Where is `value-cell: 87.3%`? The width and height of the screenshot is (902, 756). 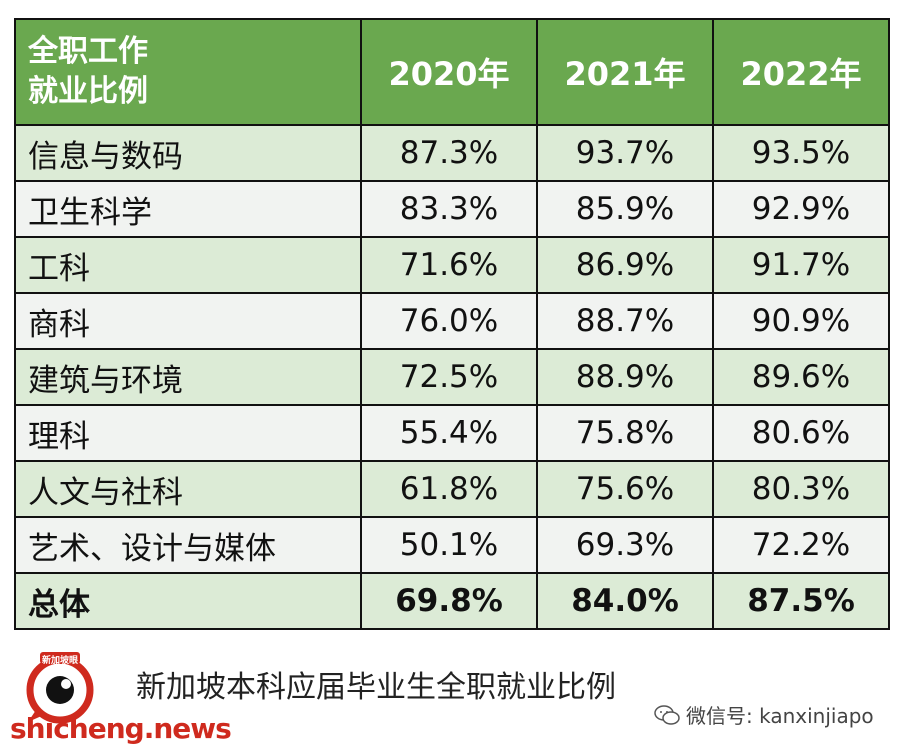 value-cell: 87.3% is located at coordinates (449, 153).